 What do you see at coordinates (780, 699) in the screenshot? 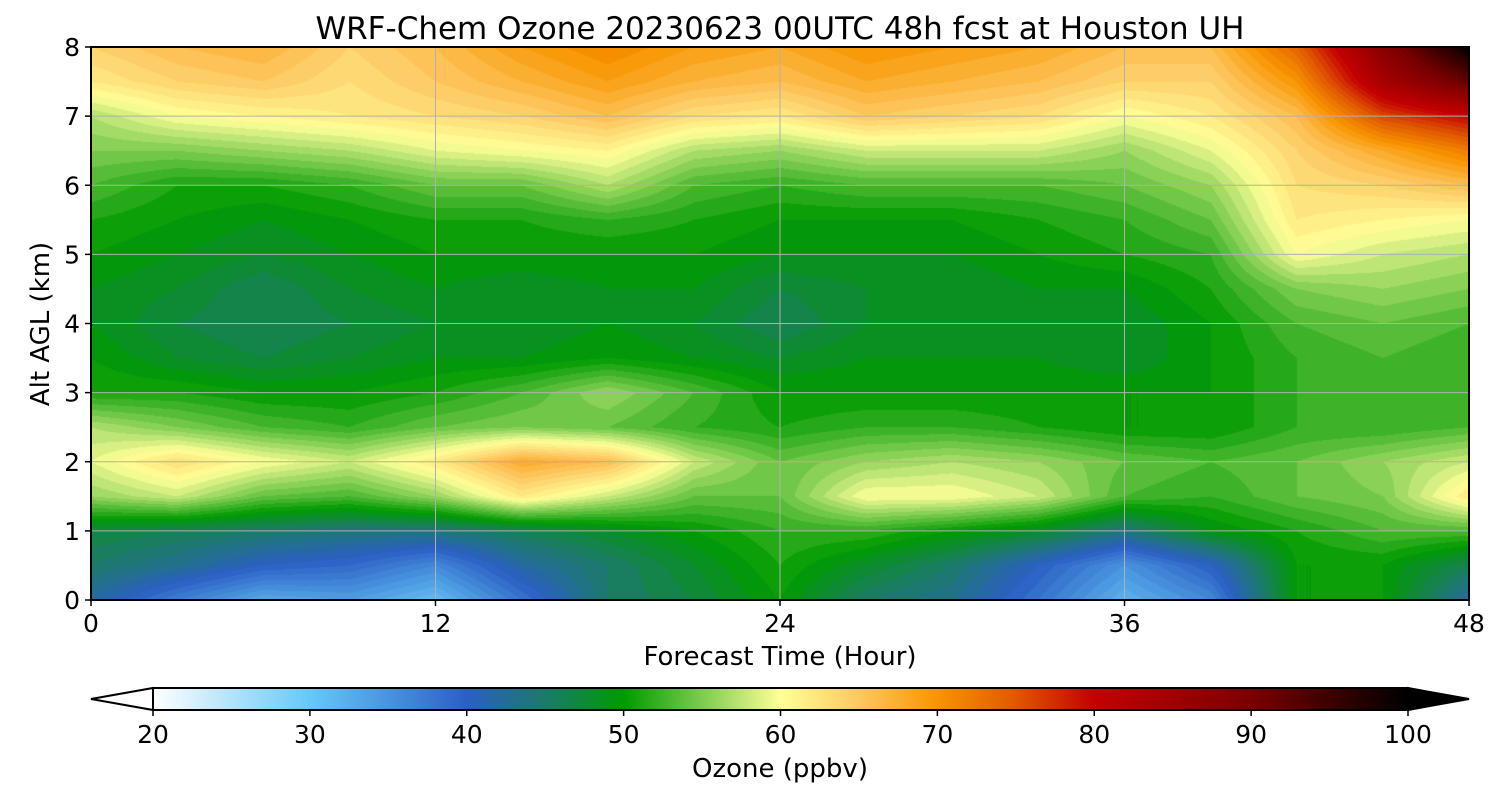
I see `colorbar-body` at bounding box center [780, 699].